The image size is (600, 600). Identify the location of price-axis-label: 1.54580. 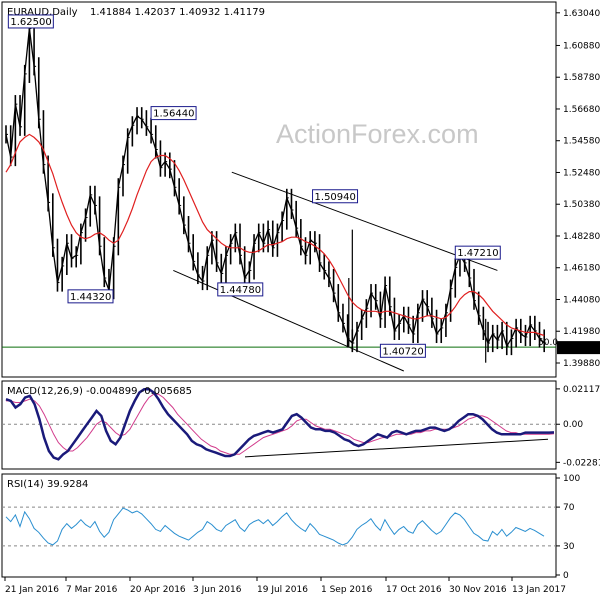
(581, 142).